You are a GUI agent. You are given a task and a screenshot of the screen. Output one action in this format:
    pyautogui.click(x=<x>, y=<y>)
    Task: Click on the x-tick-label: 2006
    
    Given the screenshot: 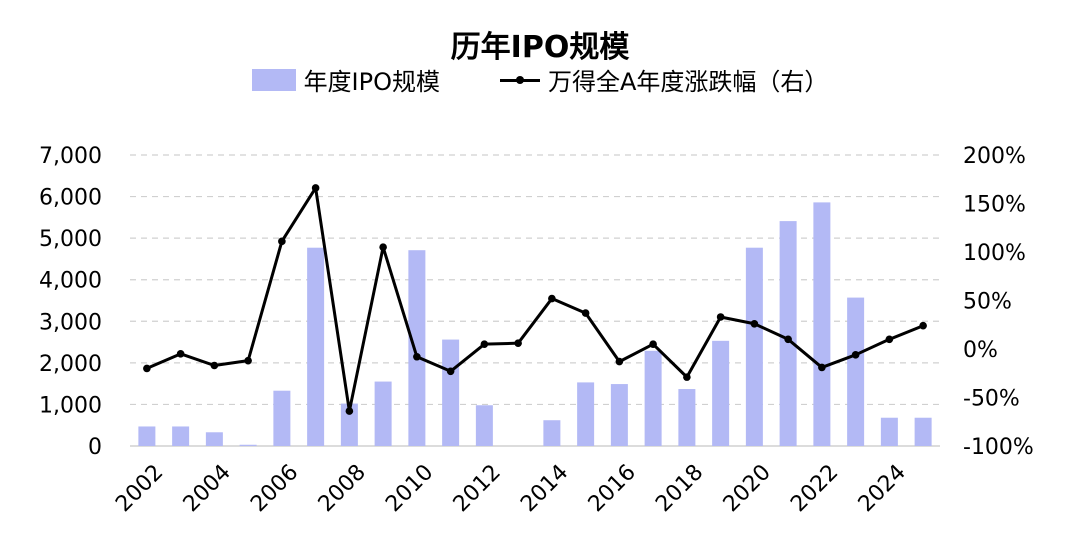 What is the action you would take?
    pyautogui.click(x=274, y=488)
    